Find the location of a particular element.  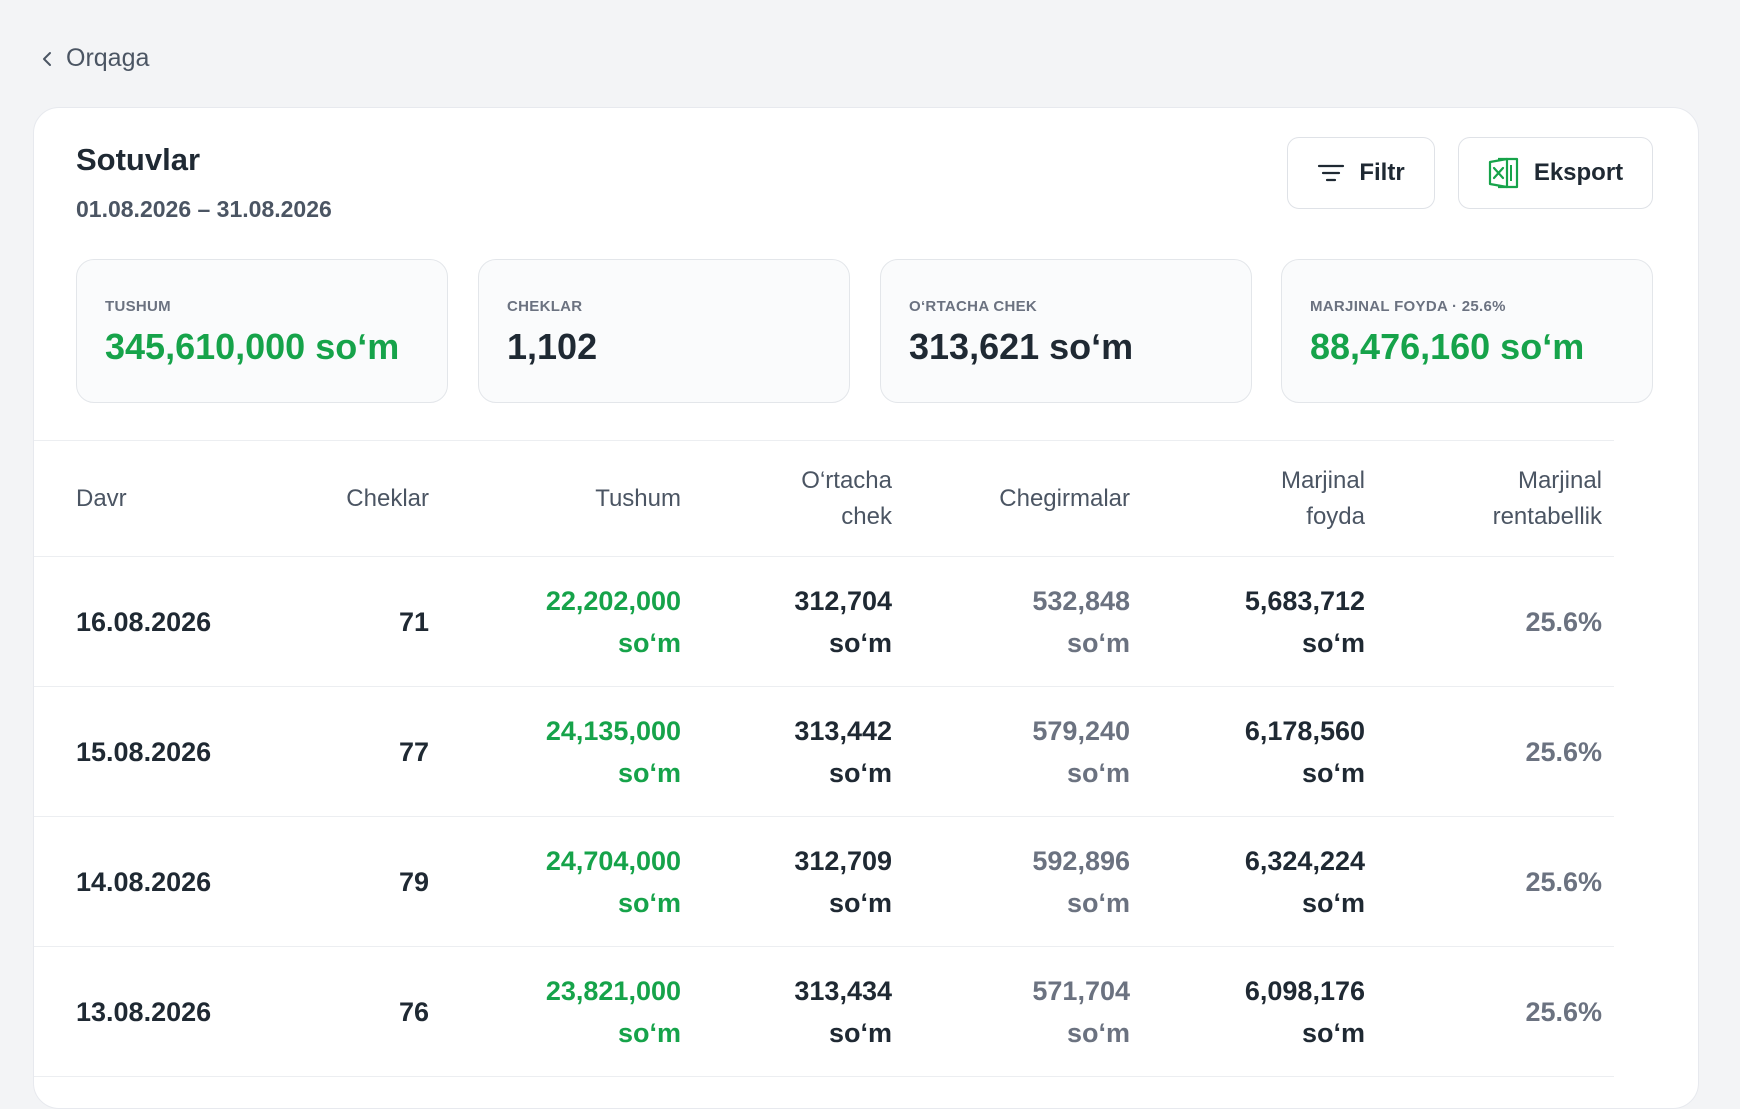

cell-average: 313,434 is located at coordinates (843, 990).